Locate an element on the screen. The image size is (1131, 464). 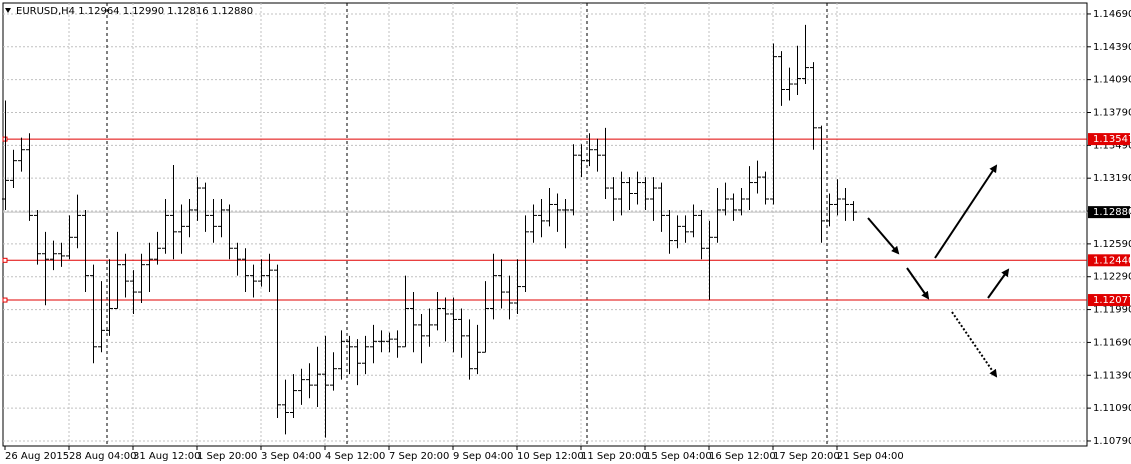
y-tick-label: 1.13790 is located at coordinates (1112, 112).